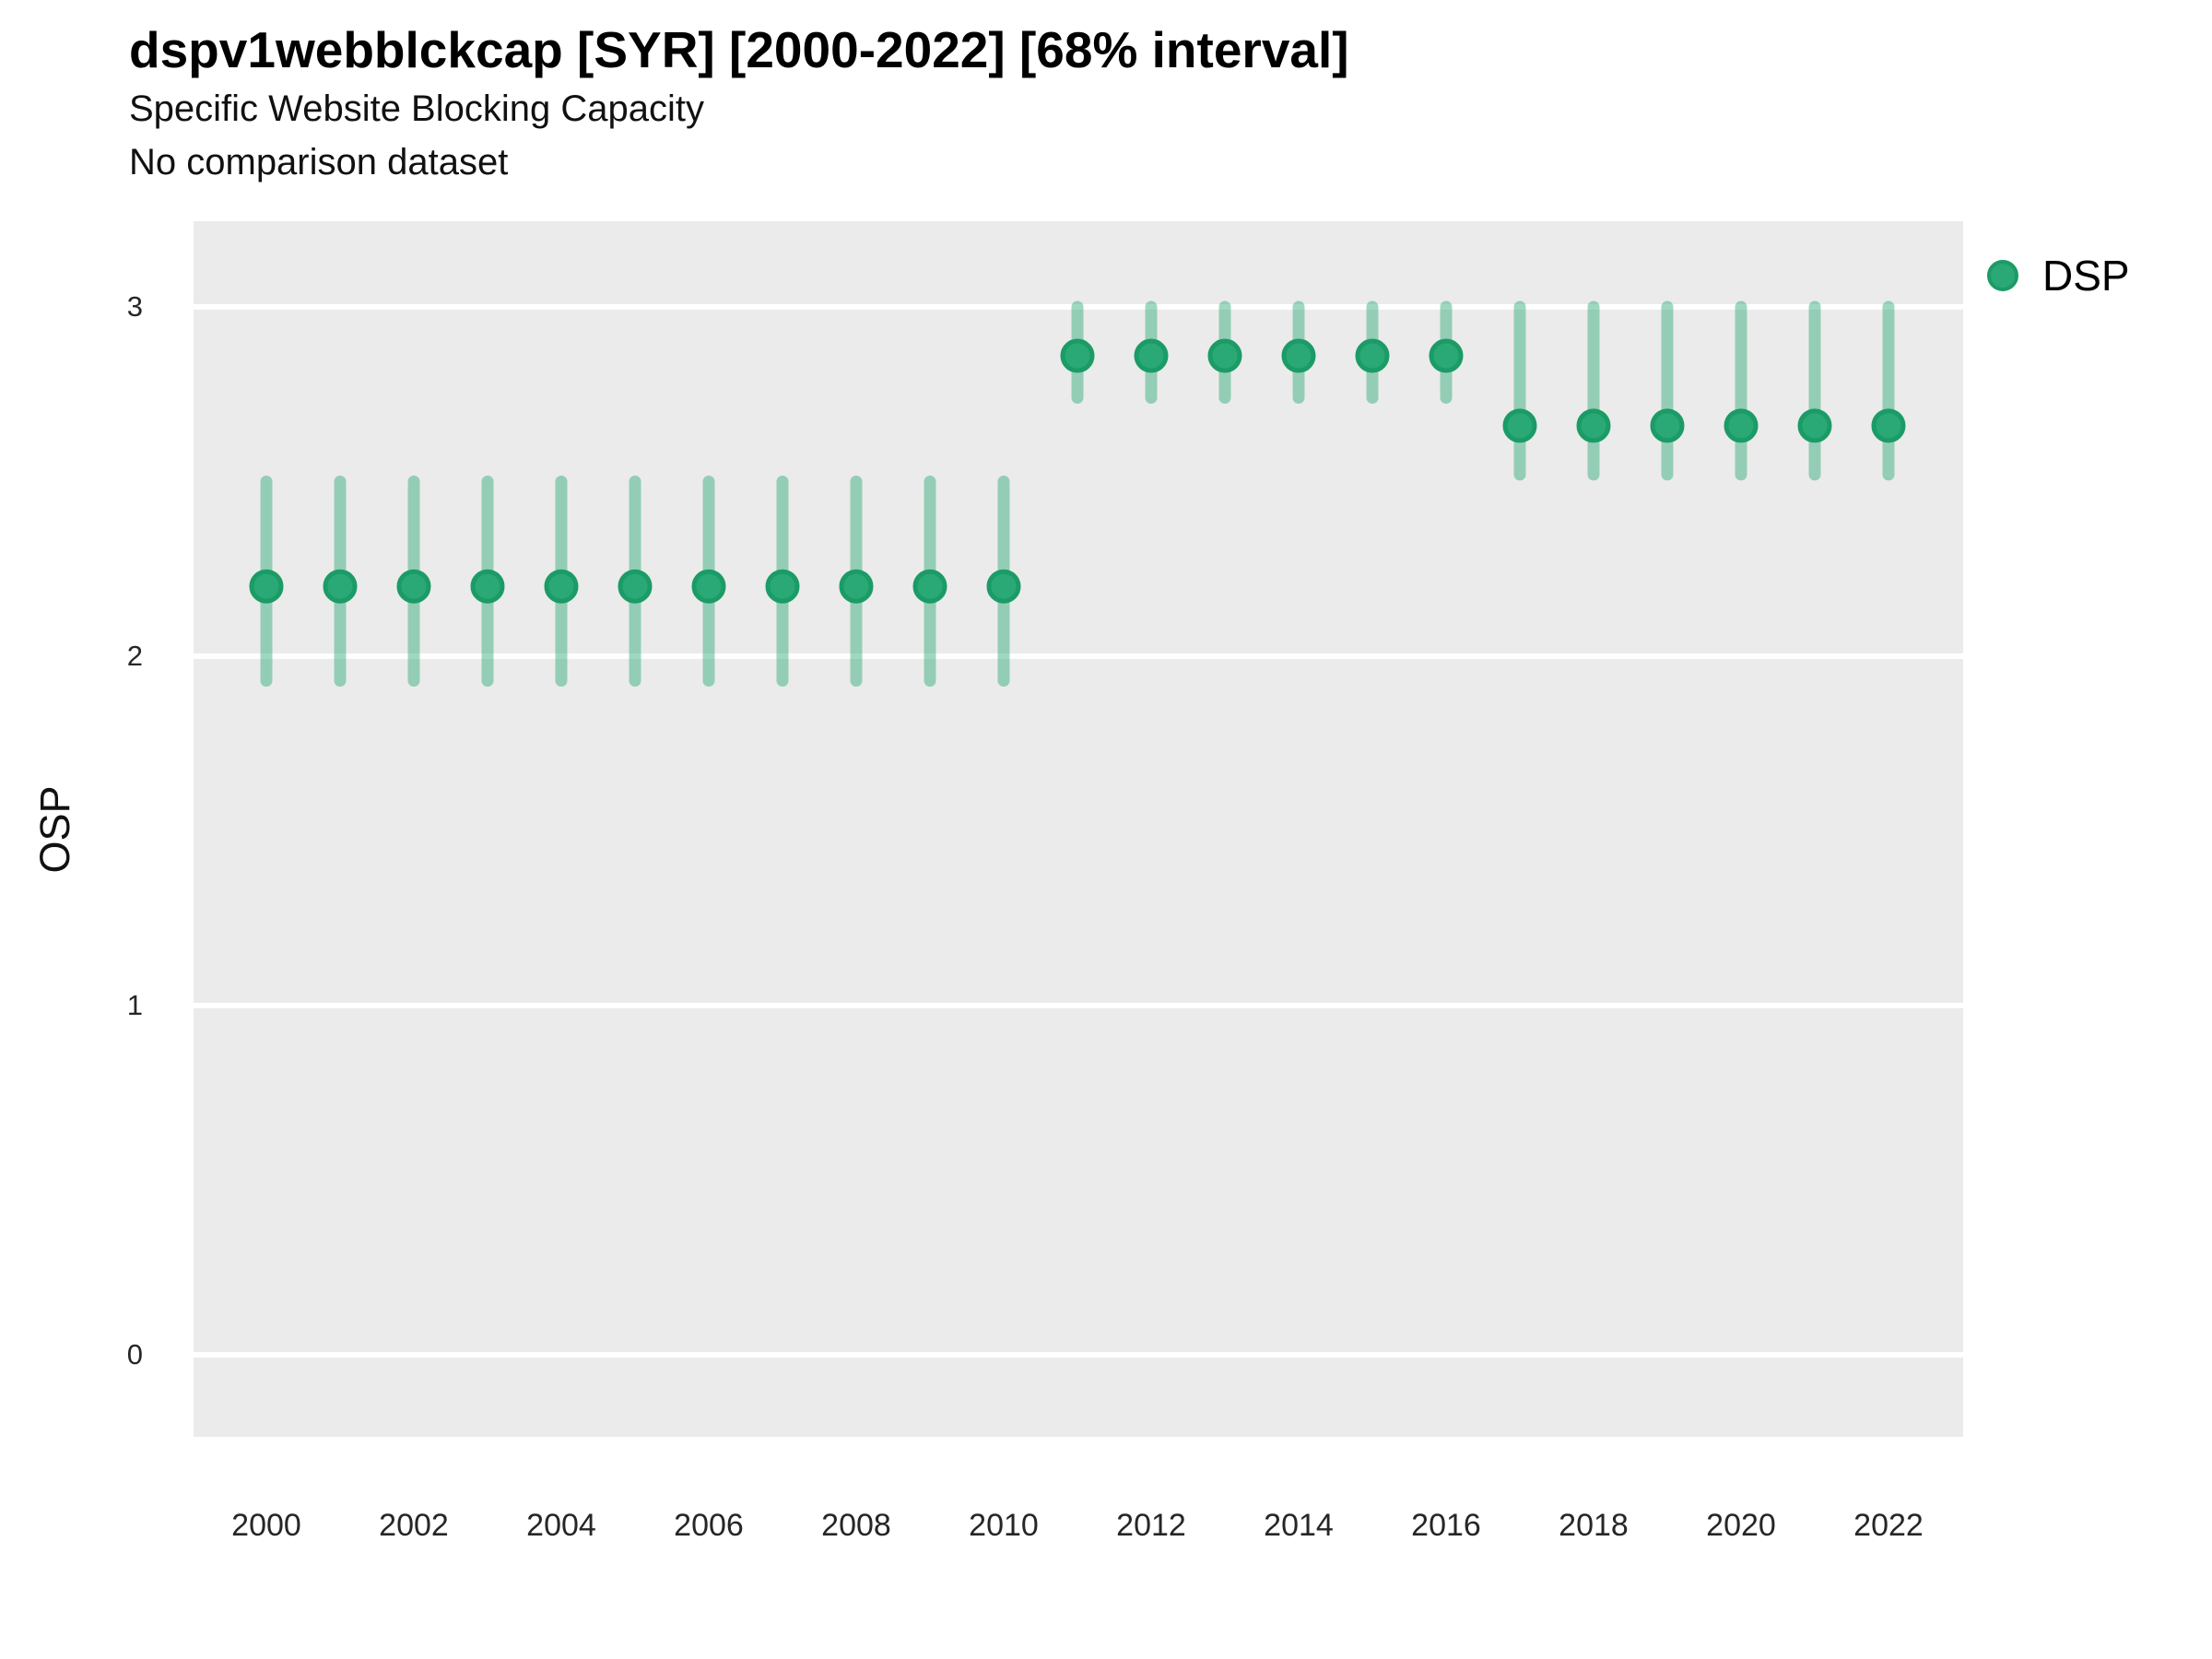  Describe the element at coordinates (1151, 1525) in the screenshot. I see `x-tick-label: 2012` at that location.